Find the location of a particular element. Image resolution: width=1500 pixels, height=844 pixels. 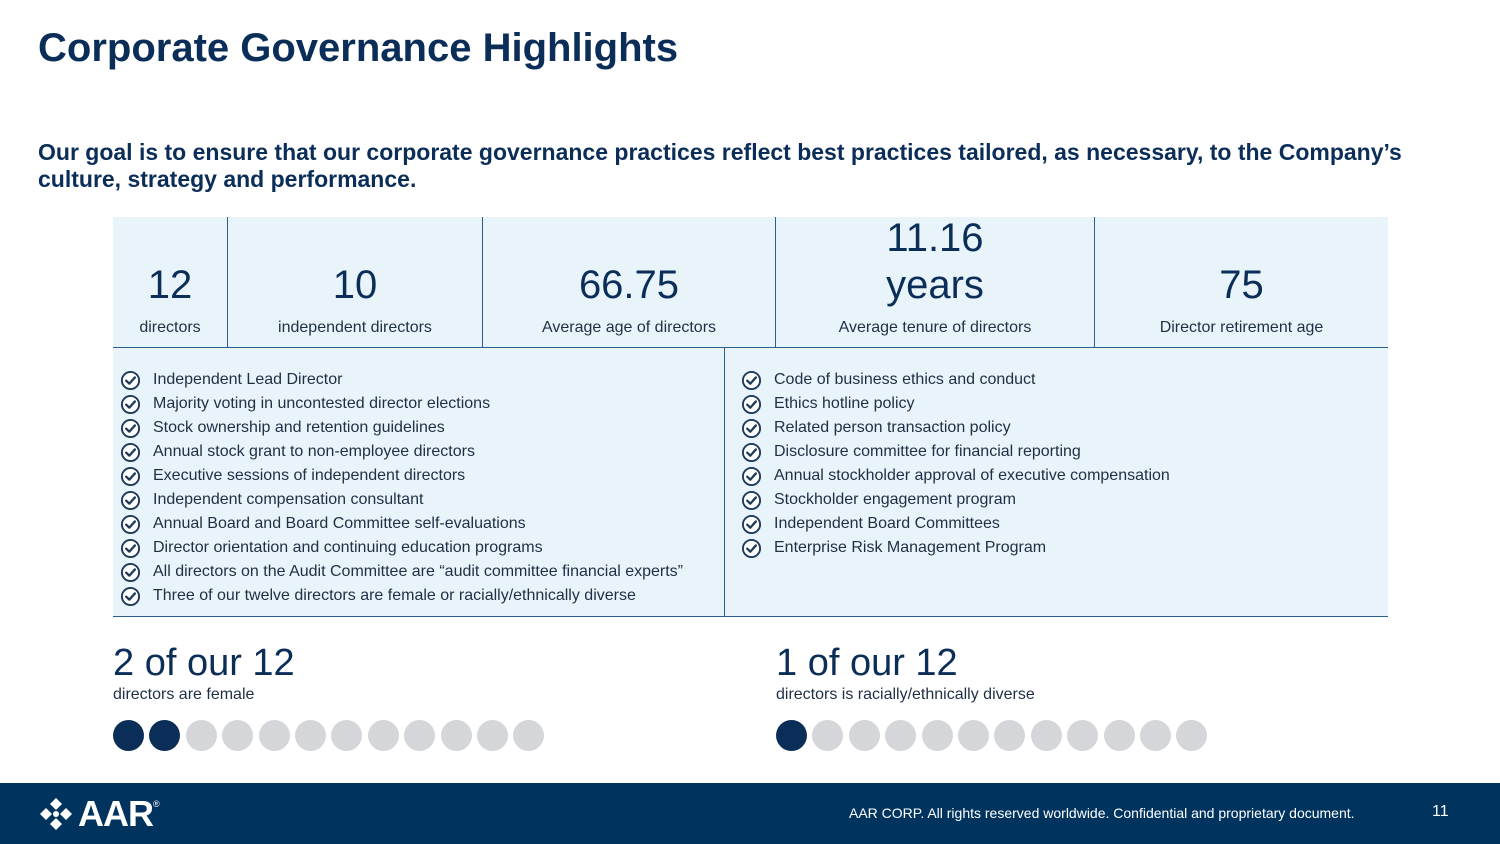

stat-average-tenure: 11.16 years Average tenure of directors is located at coordinates (935, 281).